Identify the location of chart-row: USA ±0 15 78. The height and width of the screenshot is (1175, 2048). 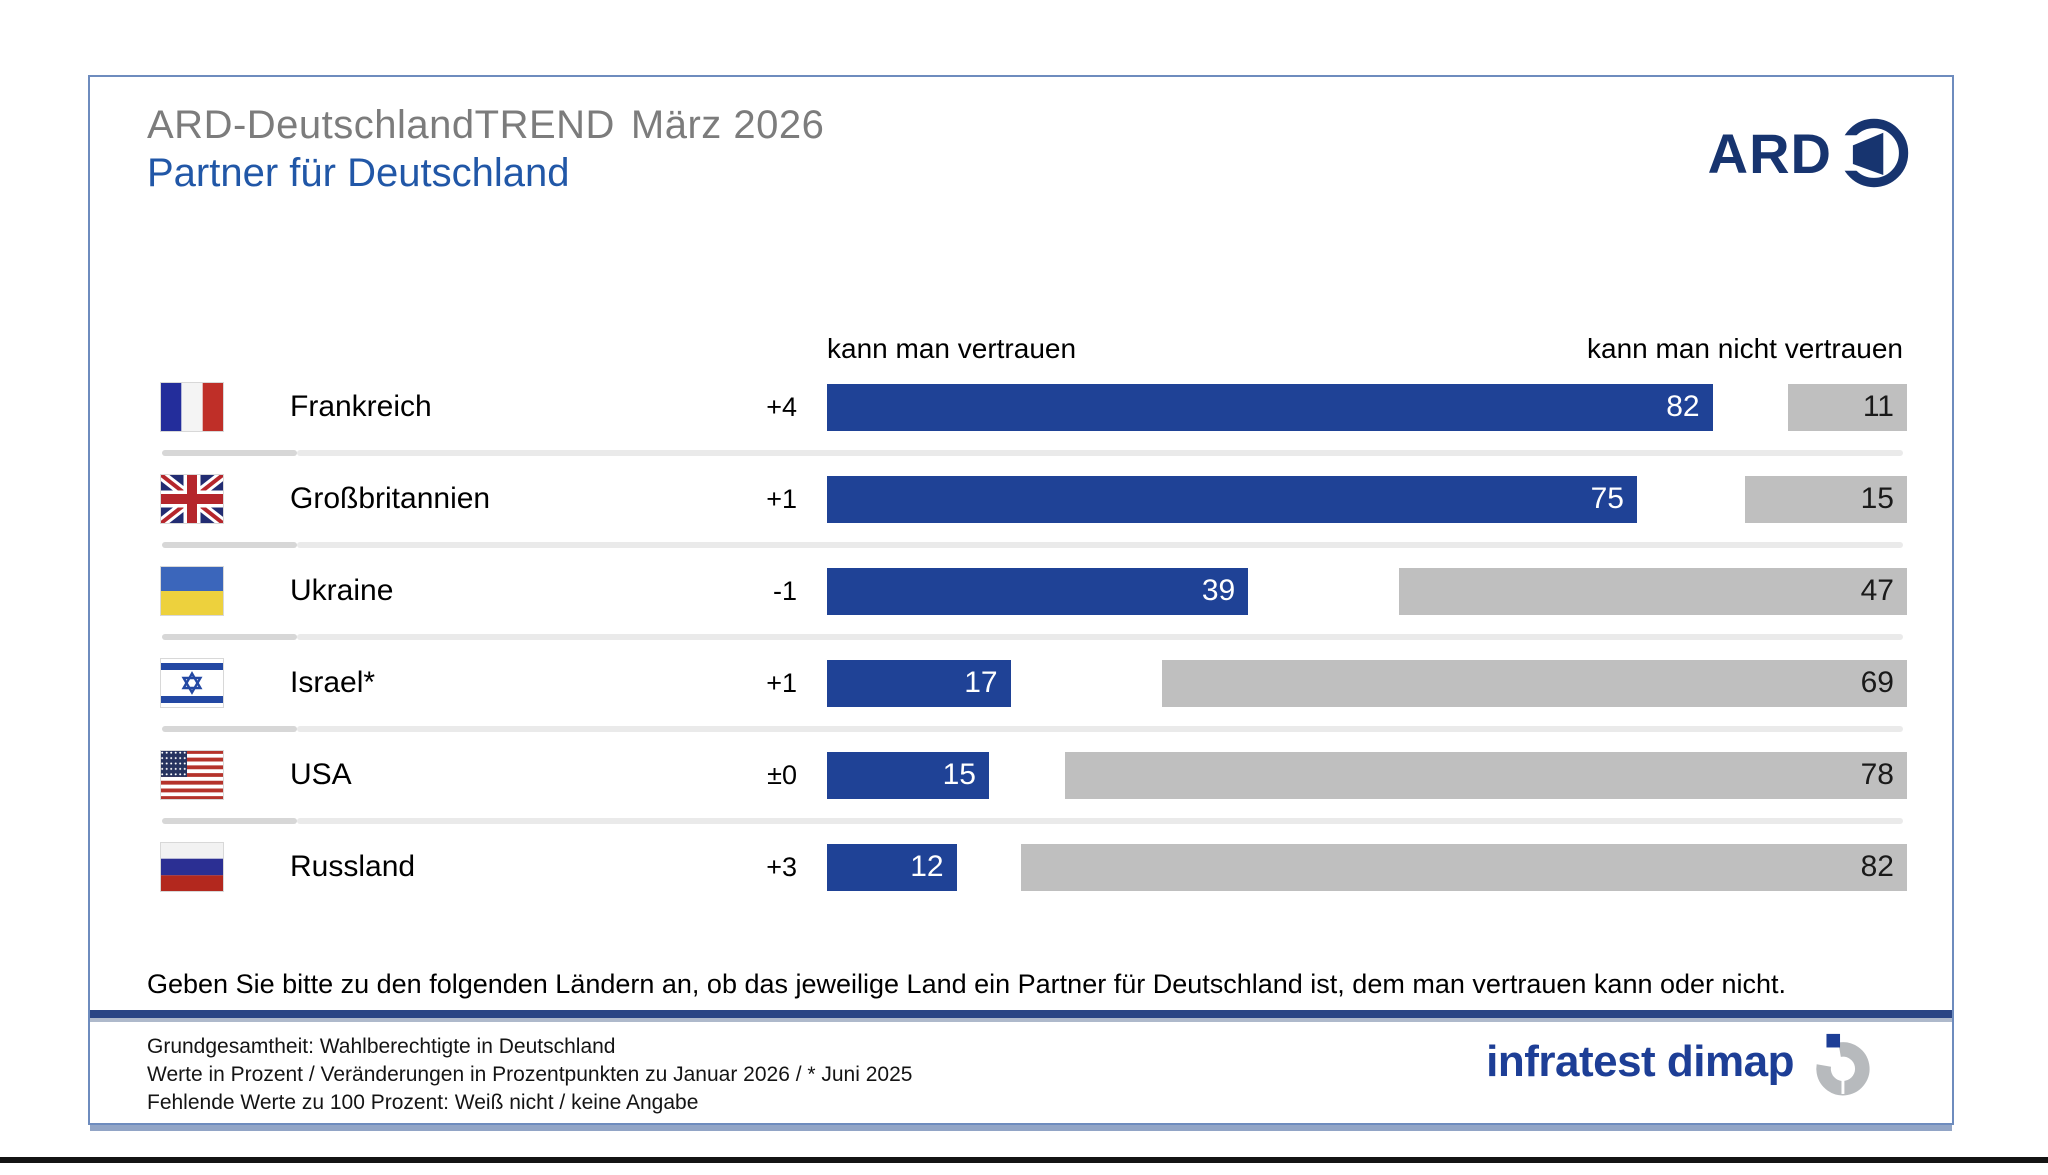
(1021, 776).